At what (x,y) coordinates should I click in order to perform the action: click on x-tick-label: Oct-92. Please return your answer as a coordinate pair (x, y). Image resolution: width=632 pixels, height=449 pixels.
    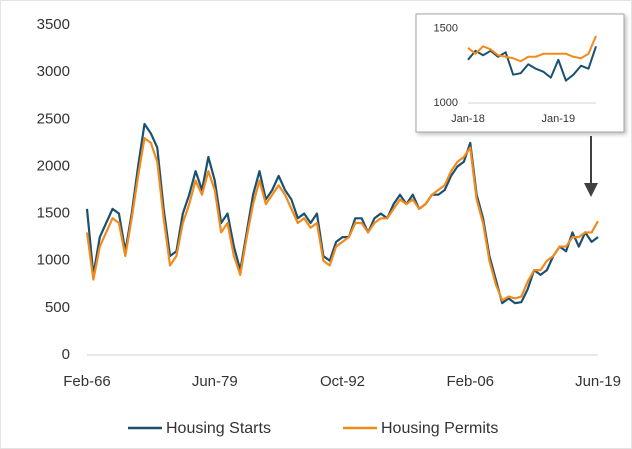
    Looking at the image, I should click on (342, 381).